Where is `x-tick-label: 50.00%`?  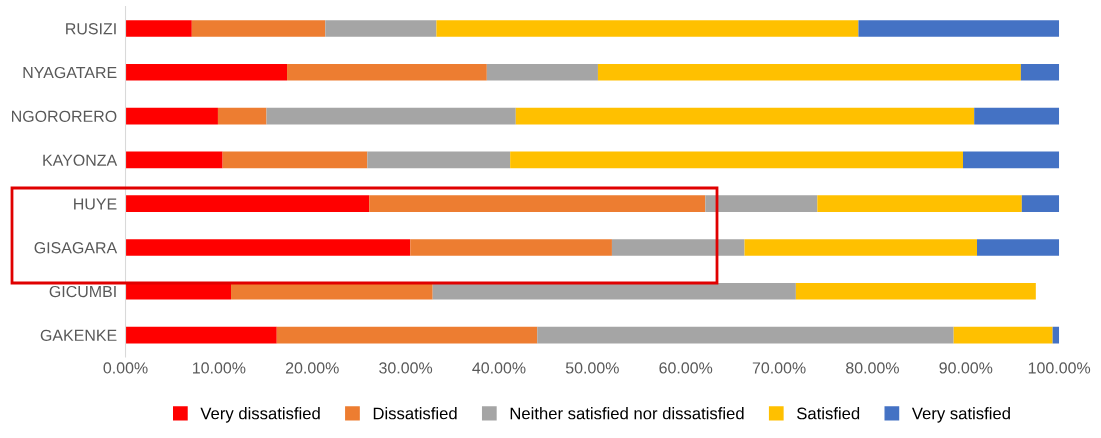
x-tick-label: 50.00% is located at coordinates (592, 368).